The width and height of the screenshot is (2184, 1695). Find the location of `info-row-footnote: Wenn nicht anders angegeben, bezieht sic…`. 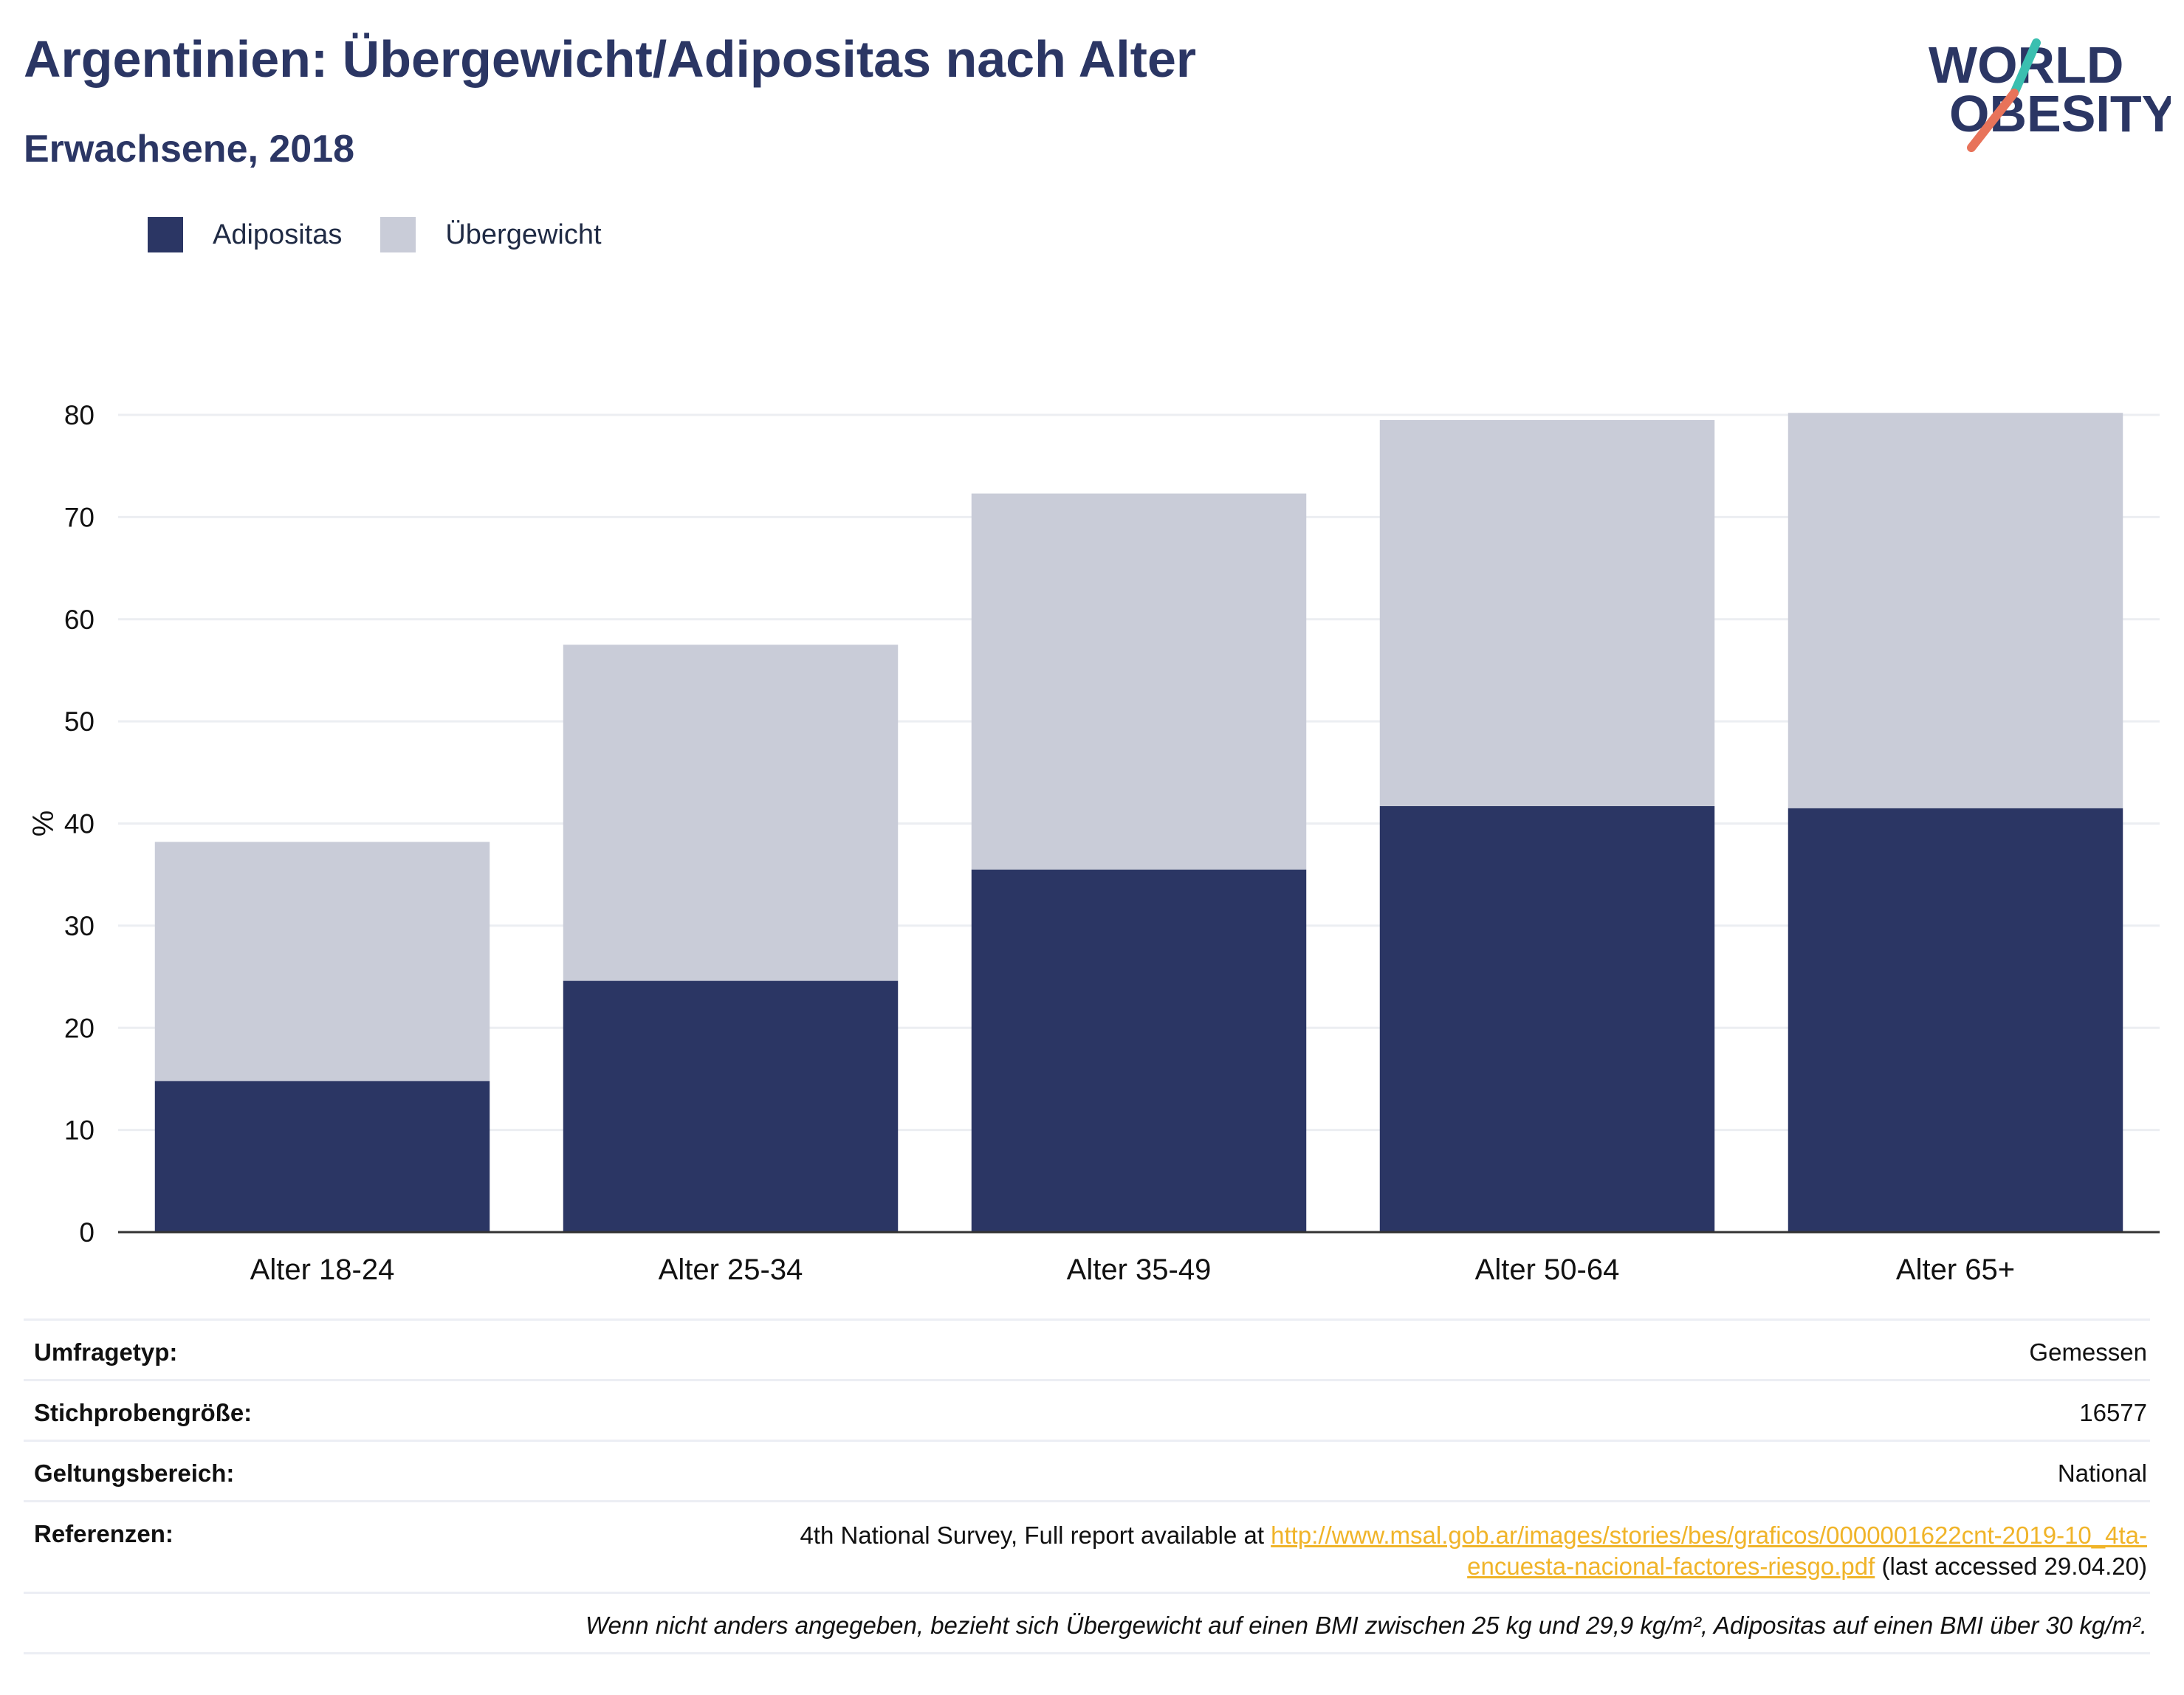

info-row-footnote: Wenn nicht anders angegeben, bezieht sic… is located at coordinates (1087, 1622).